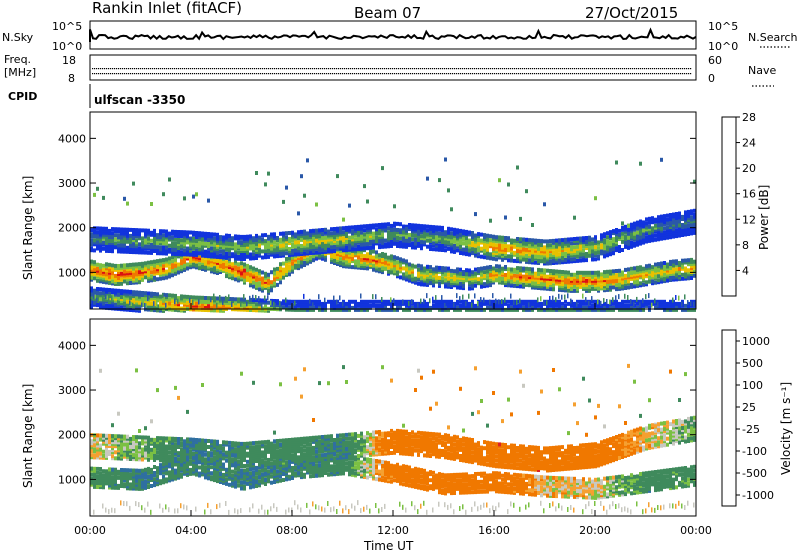  Describe the element at coordinates (387, 13) in the screenshot. I see `beam-title: Beam 07` at that location.